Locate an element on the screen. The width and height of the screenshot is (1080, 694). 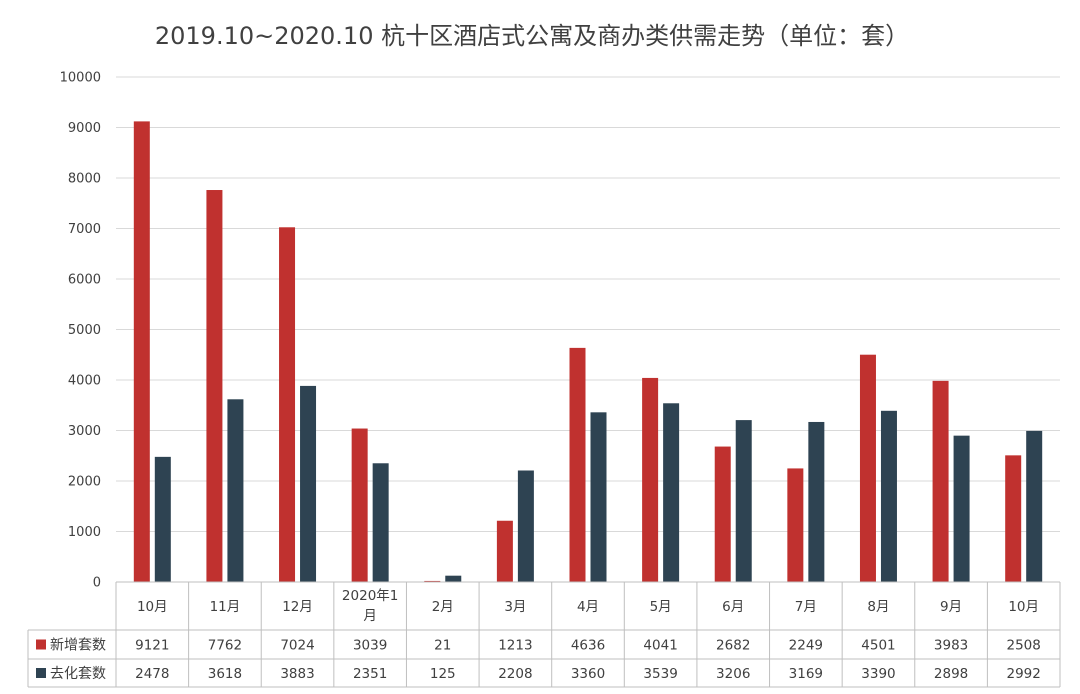
y-tick-label: 2000 is located at coordinates (84, 482).